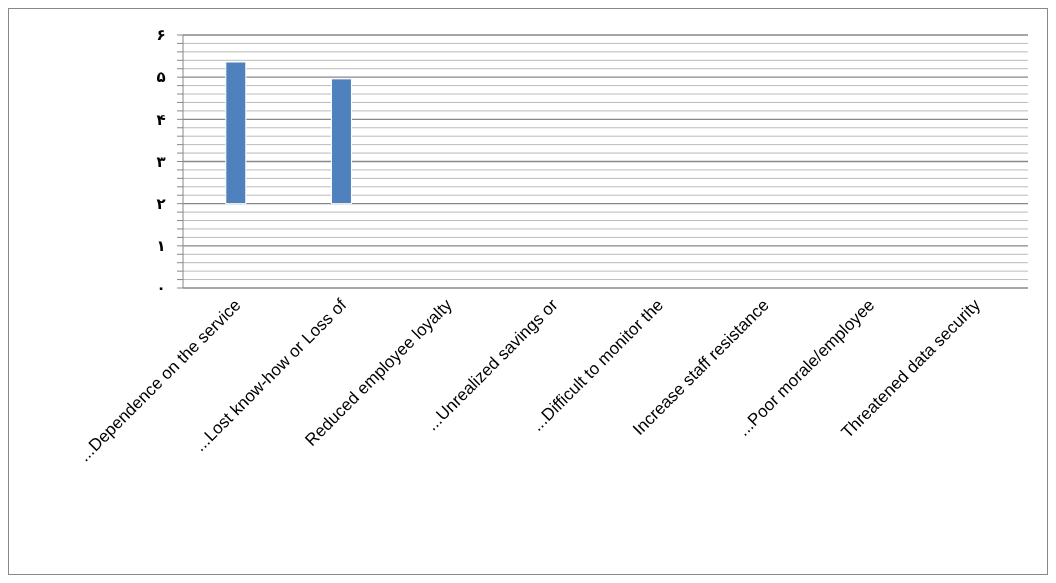  Describe the element at coordinates (161, 119) in the screenshot. I see `y-tick-label: ۴` at that location.